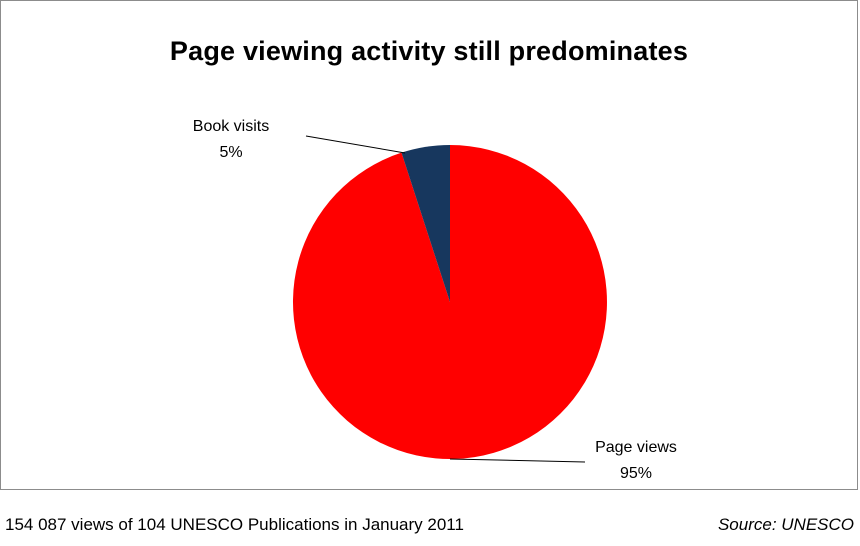  Describe the element at coordinates (785, 524) in the screenshot. I see `source-note: Source: UNESCO` at that location.